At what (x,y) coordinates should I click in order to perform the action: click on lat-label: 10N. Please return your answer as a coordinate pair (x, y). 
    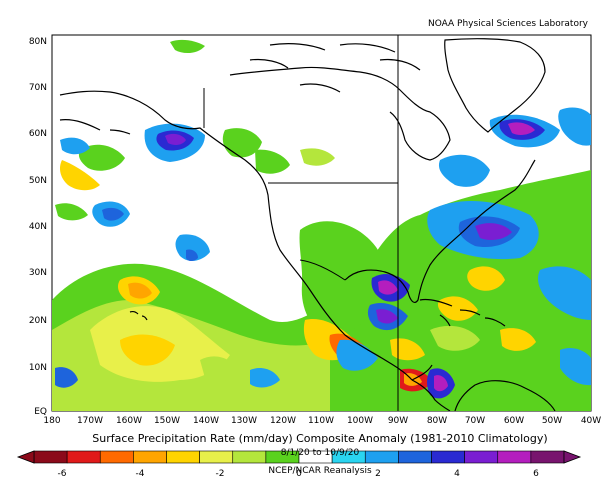
    Looking at the image, I should click on (38, 368).